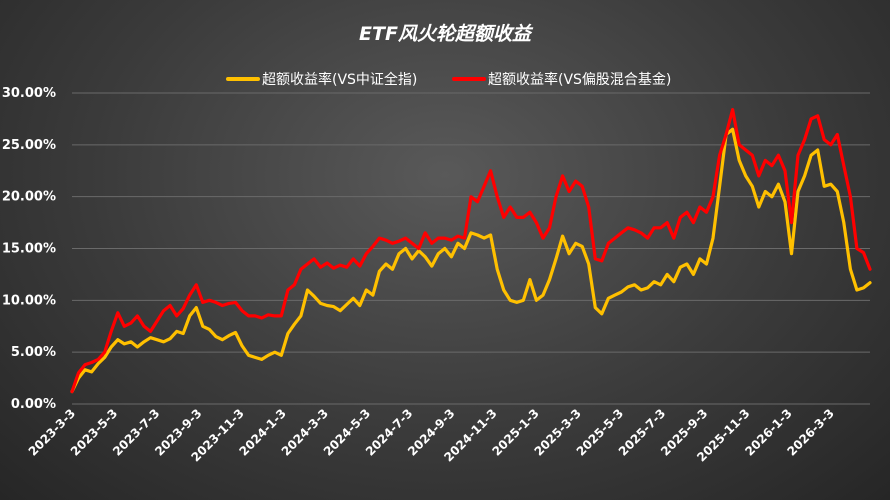 The height and width of the screenshot is (500, 890). What do you see at coordinates (33, 404) in the screenshot?
I see `y-tick-label: 0.00%` at bounding box center [33, 404].